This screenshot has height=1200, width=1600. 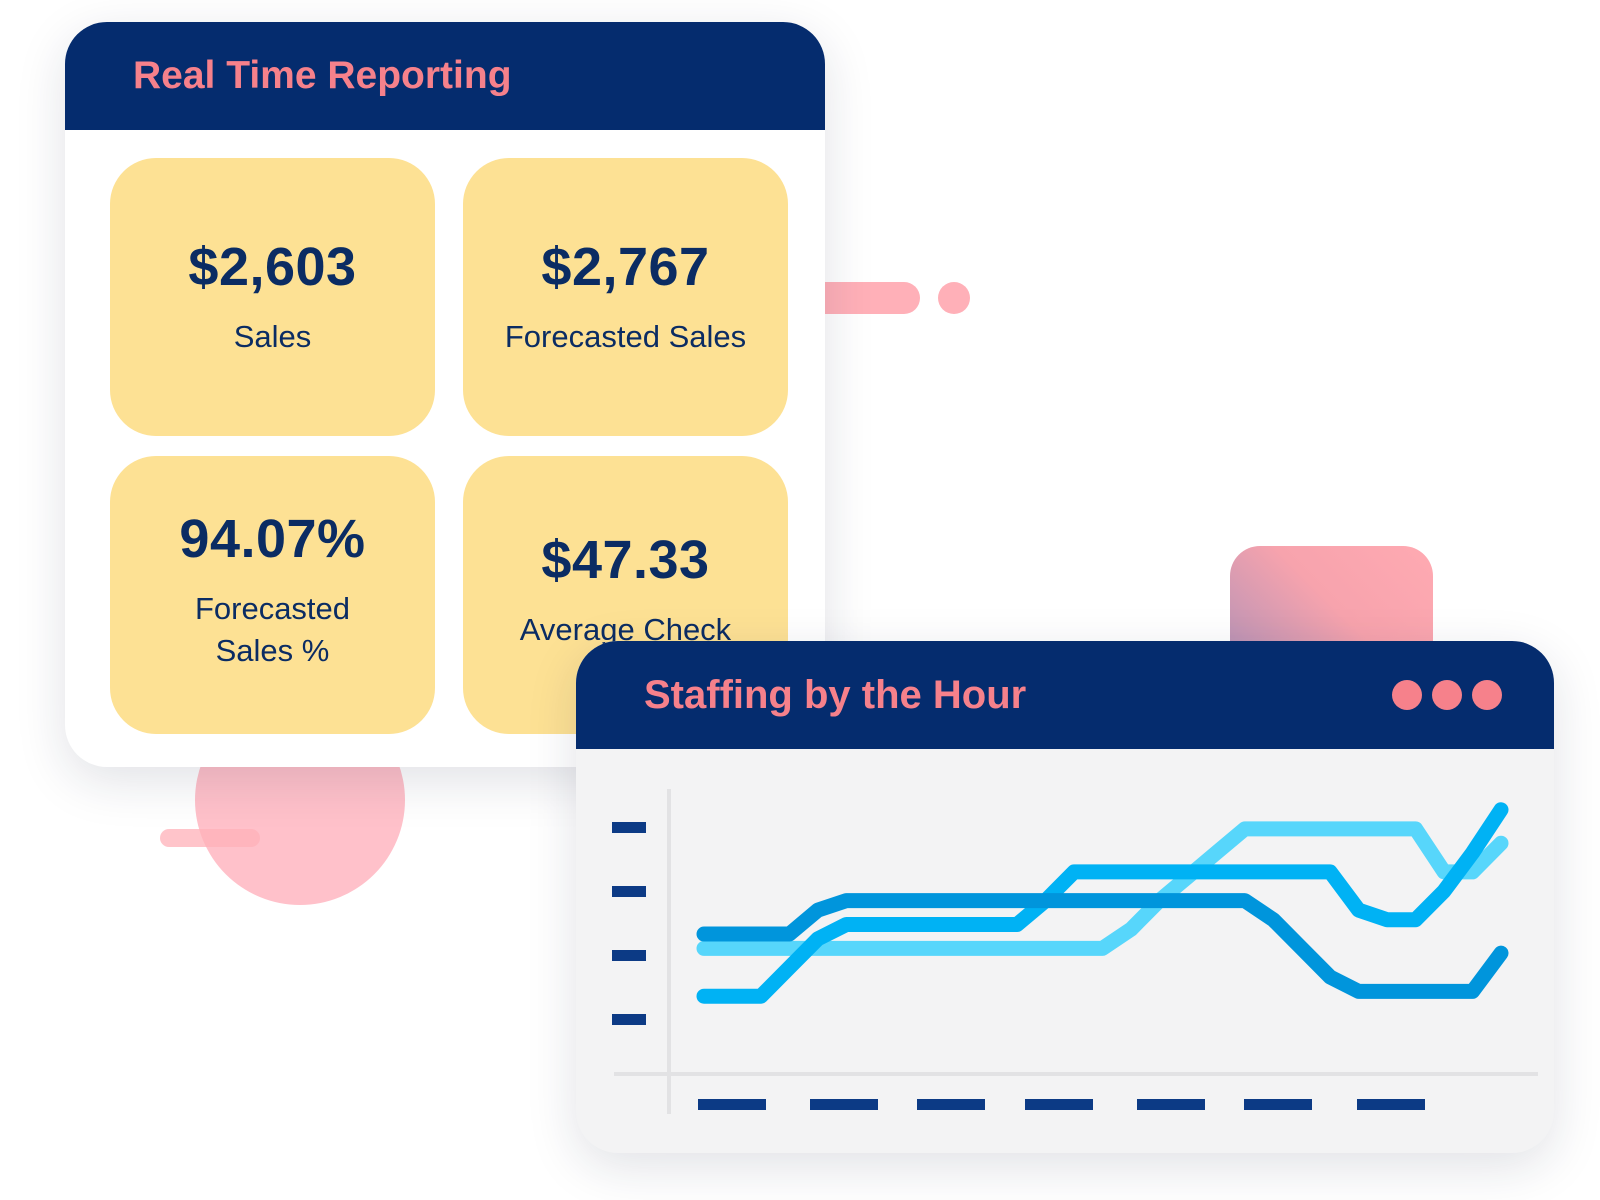 I want to click on report-header: Real Time Reporting, so click(x=445, y=76).